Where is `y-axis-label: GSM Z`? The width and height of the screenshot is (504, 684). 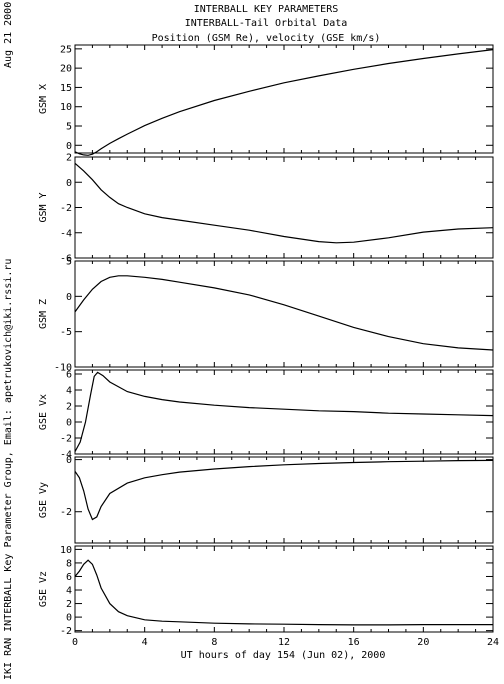
y-axis-label: GSM Z is located at coordinates (43, 314).